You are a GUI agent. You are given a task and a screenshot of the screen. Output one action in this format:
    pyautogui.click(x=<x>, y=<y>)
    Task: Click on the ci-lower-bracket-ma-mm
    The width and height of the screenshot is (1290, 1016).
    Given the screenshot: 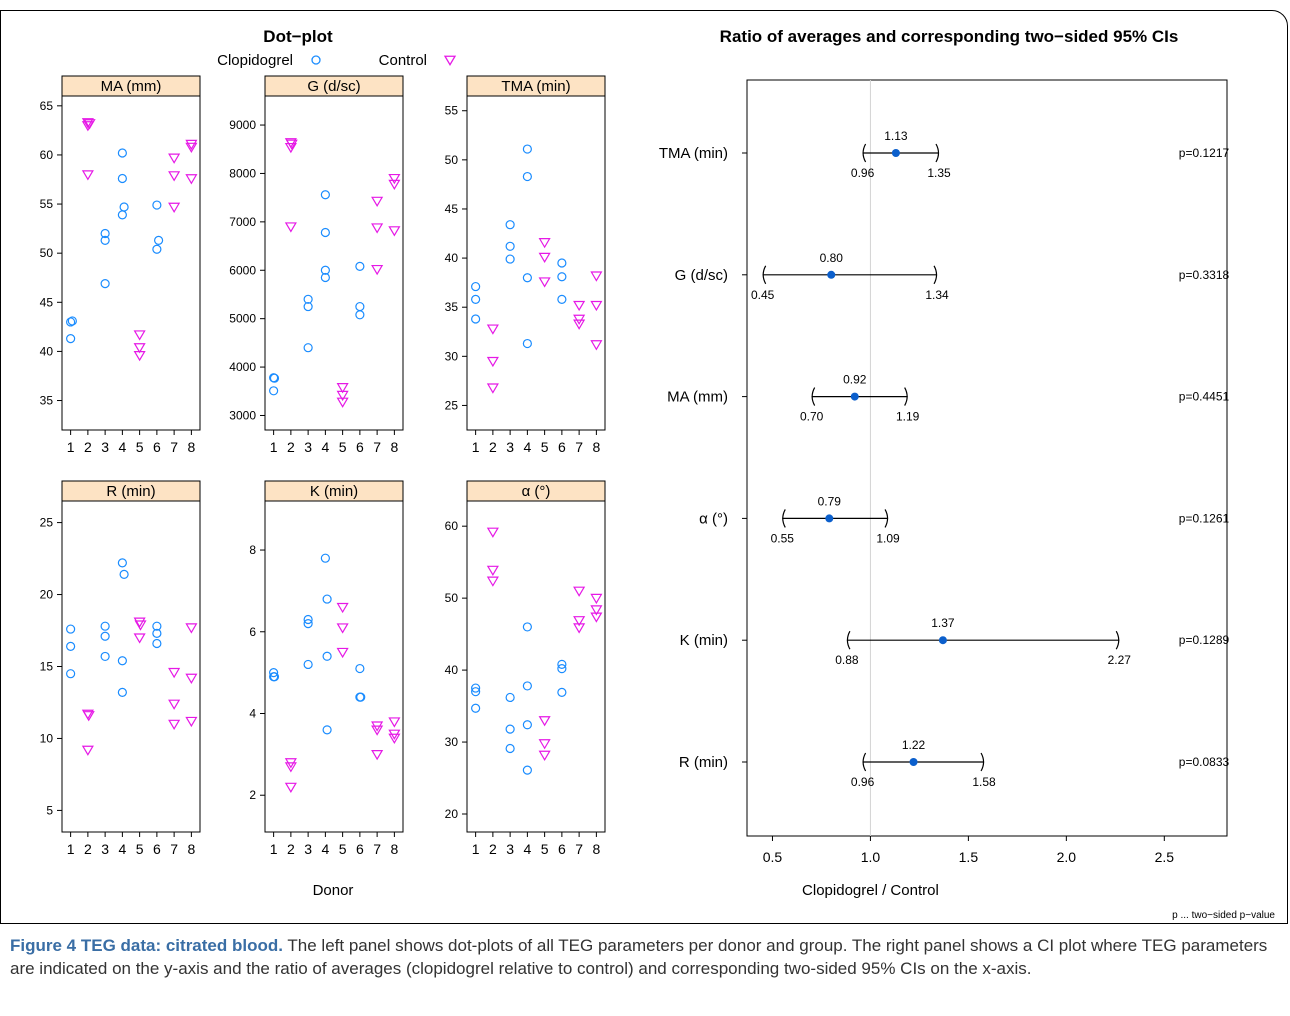 What is the action you would take?
    pyautogui.click(x=813, y=396)
    